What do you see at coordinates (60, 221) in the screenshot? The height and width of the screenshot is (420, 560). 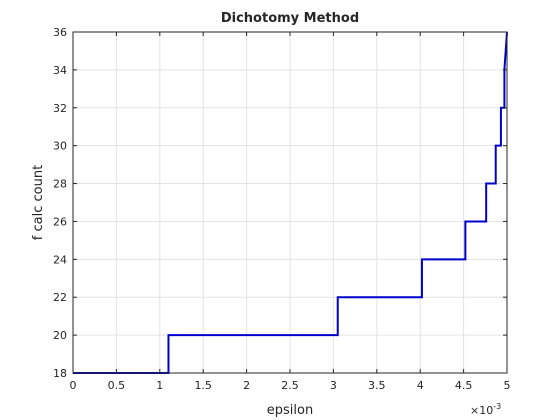 I see `y-tick-label: 26` at bounding box center [60, 221].